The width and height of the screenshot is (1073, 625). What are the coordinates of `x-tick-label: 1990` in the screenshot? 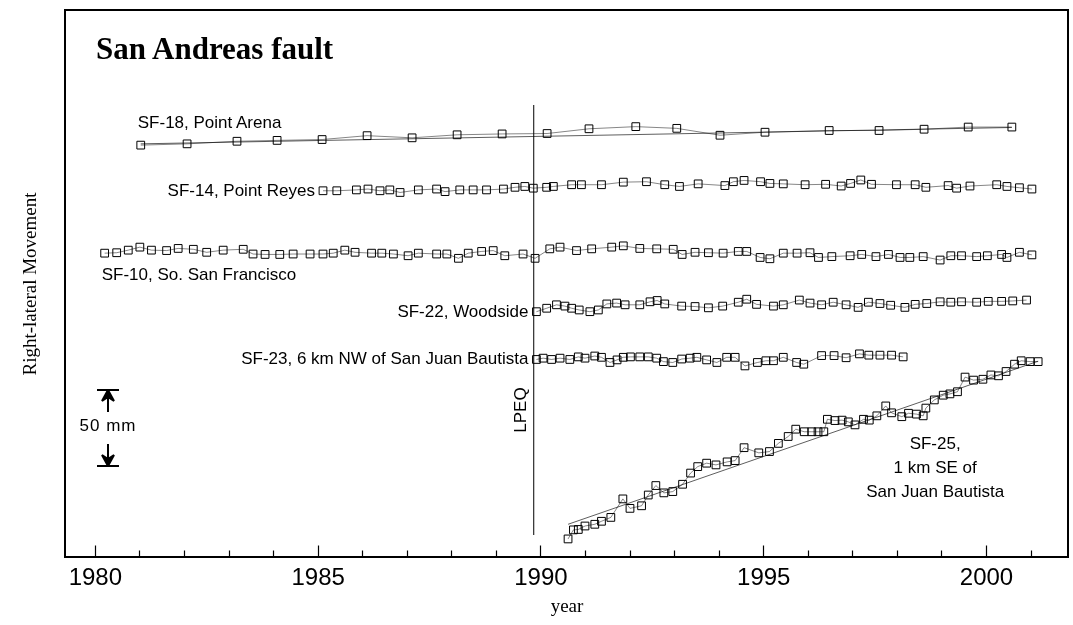 It's located at (541, 576).